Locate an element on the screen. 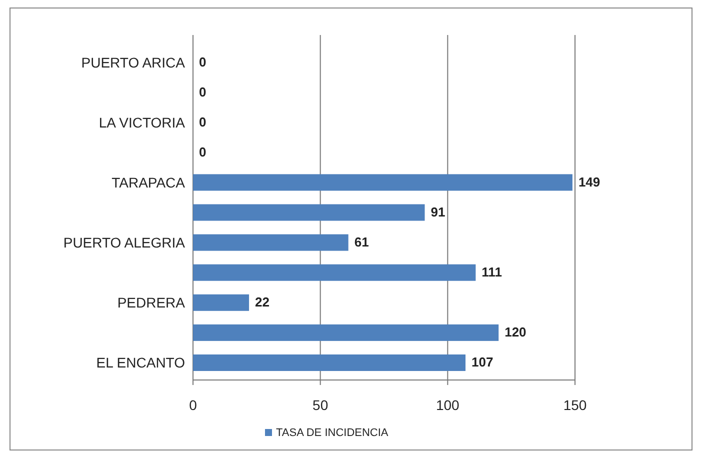  data-label: 91 is located at coordinates (438, 212).